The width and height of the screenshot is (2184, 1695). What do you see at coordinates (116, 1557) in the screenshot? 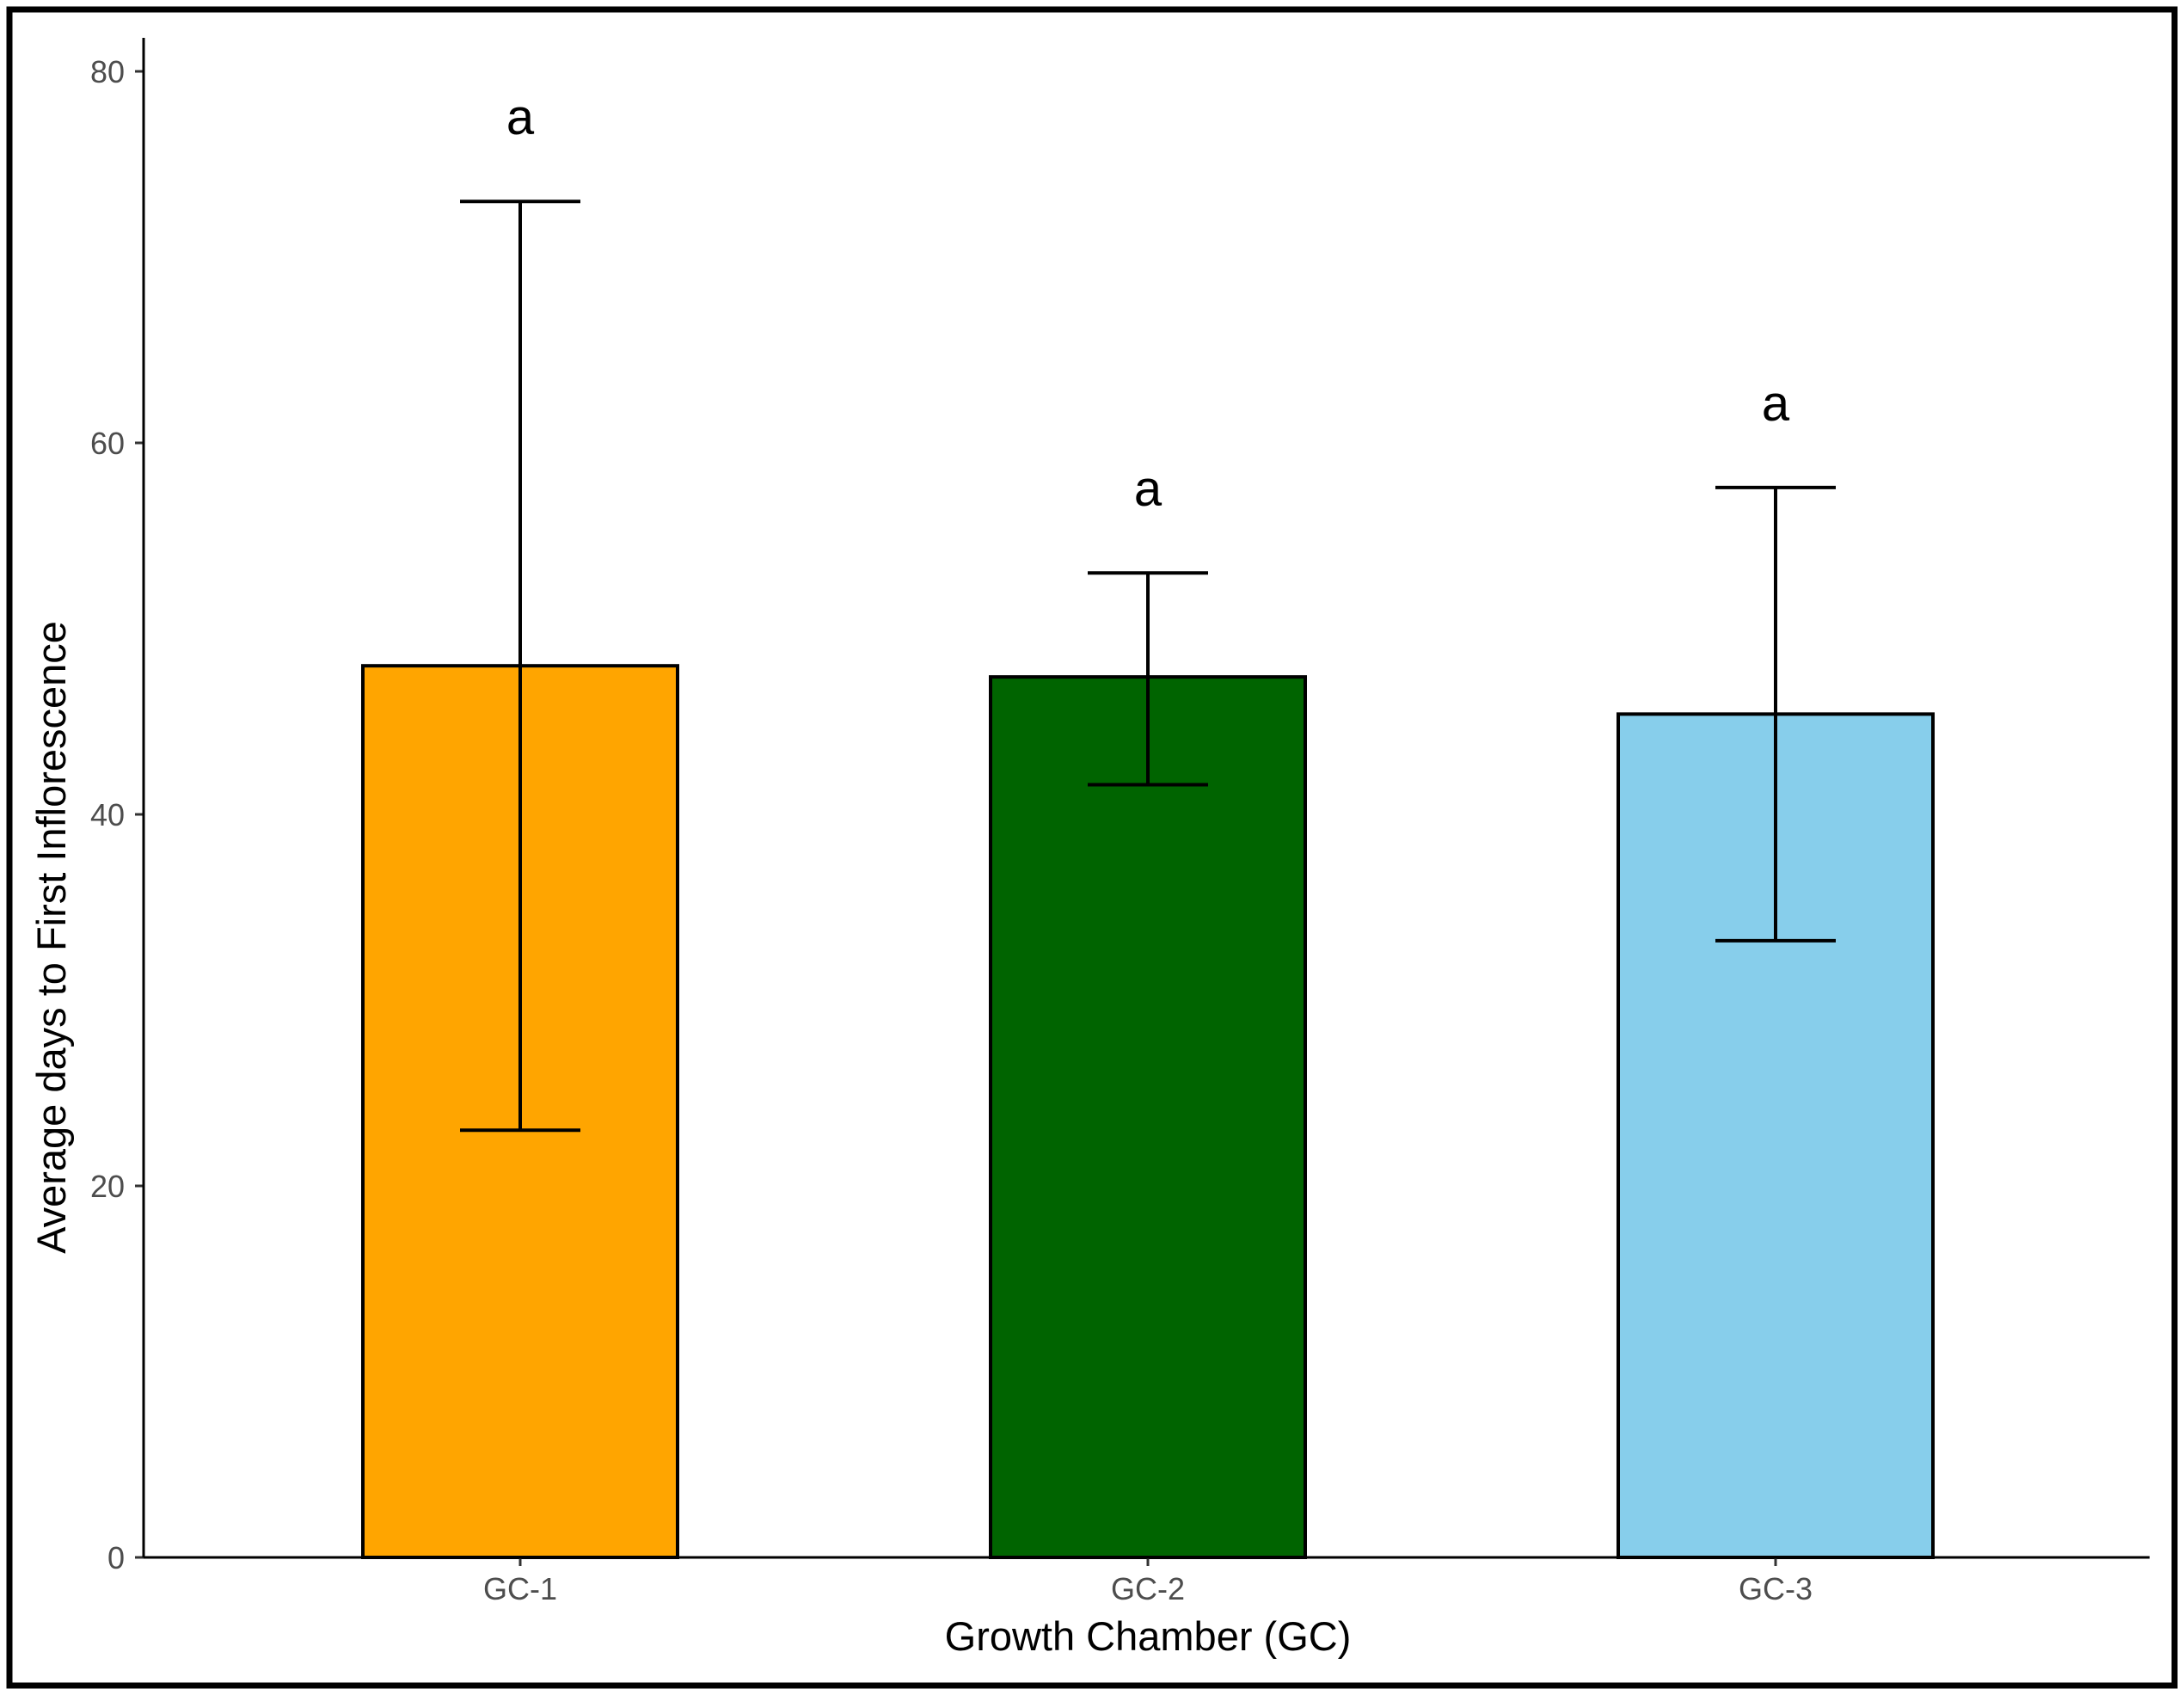
I see `y-tick-label: 0` at bounding box center [116, 1557].